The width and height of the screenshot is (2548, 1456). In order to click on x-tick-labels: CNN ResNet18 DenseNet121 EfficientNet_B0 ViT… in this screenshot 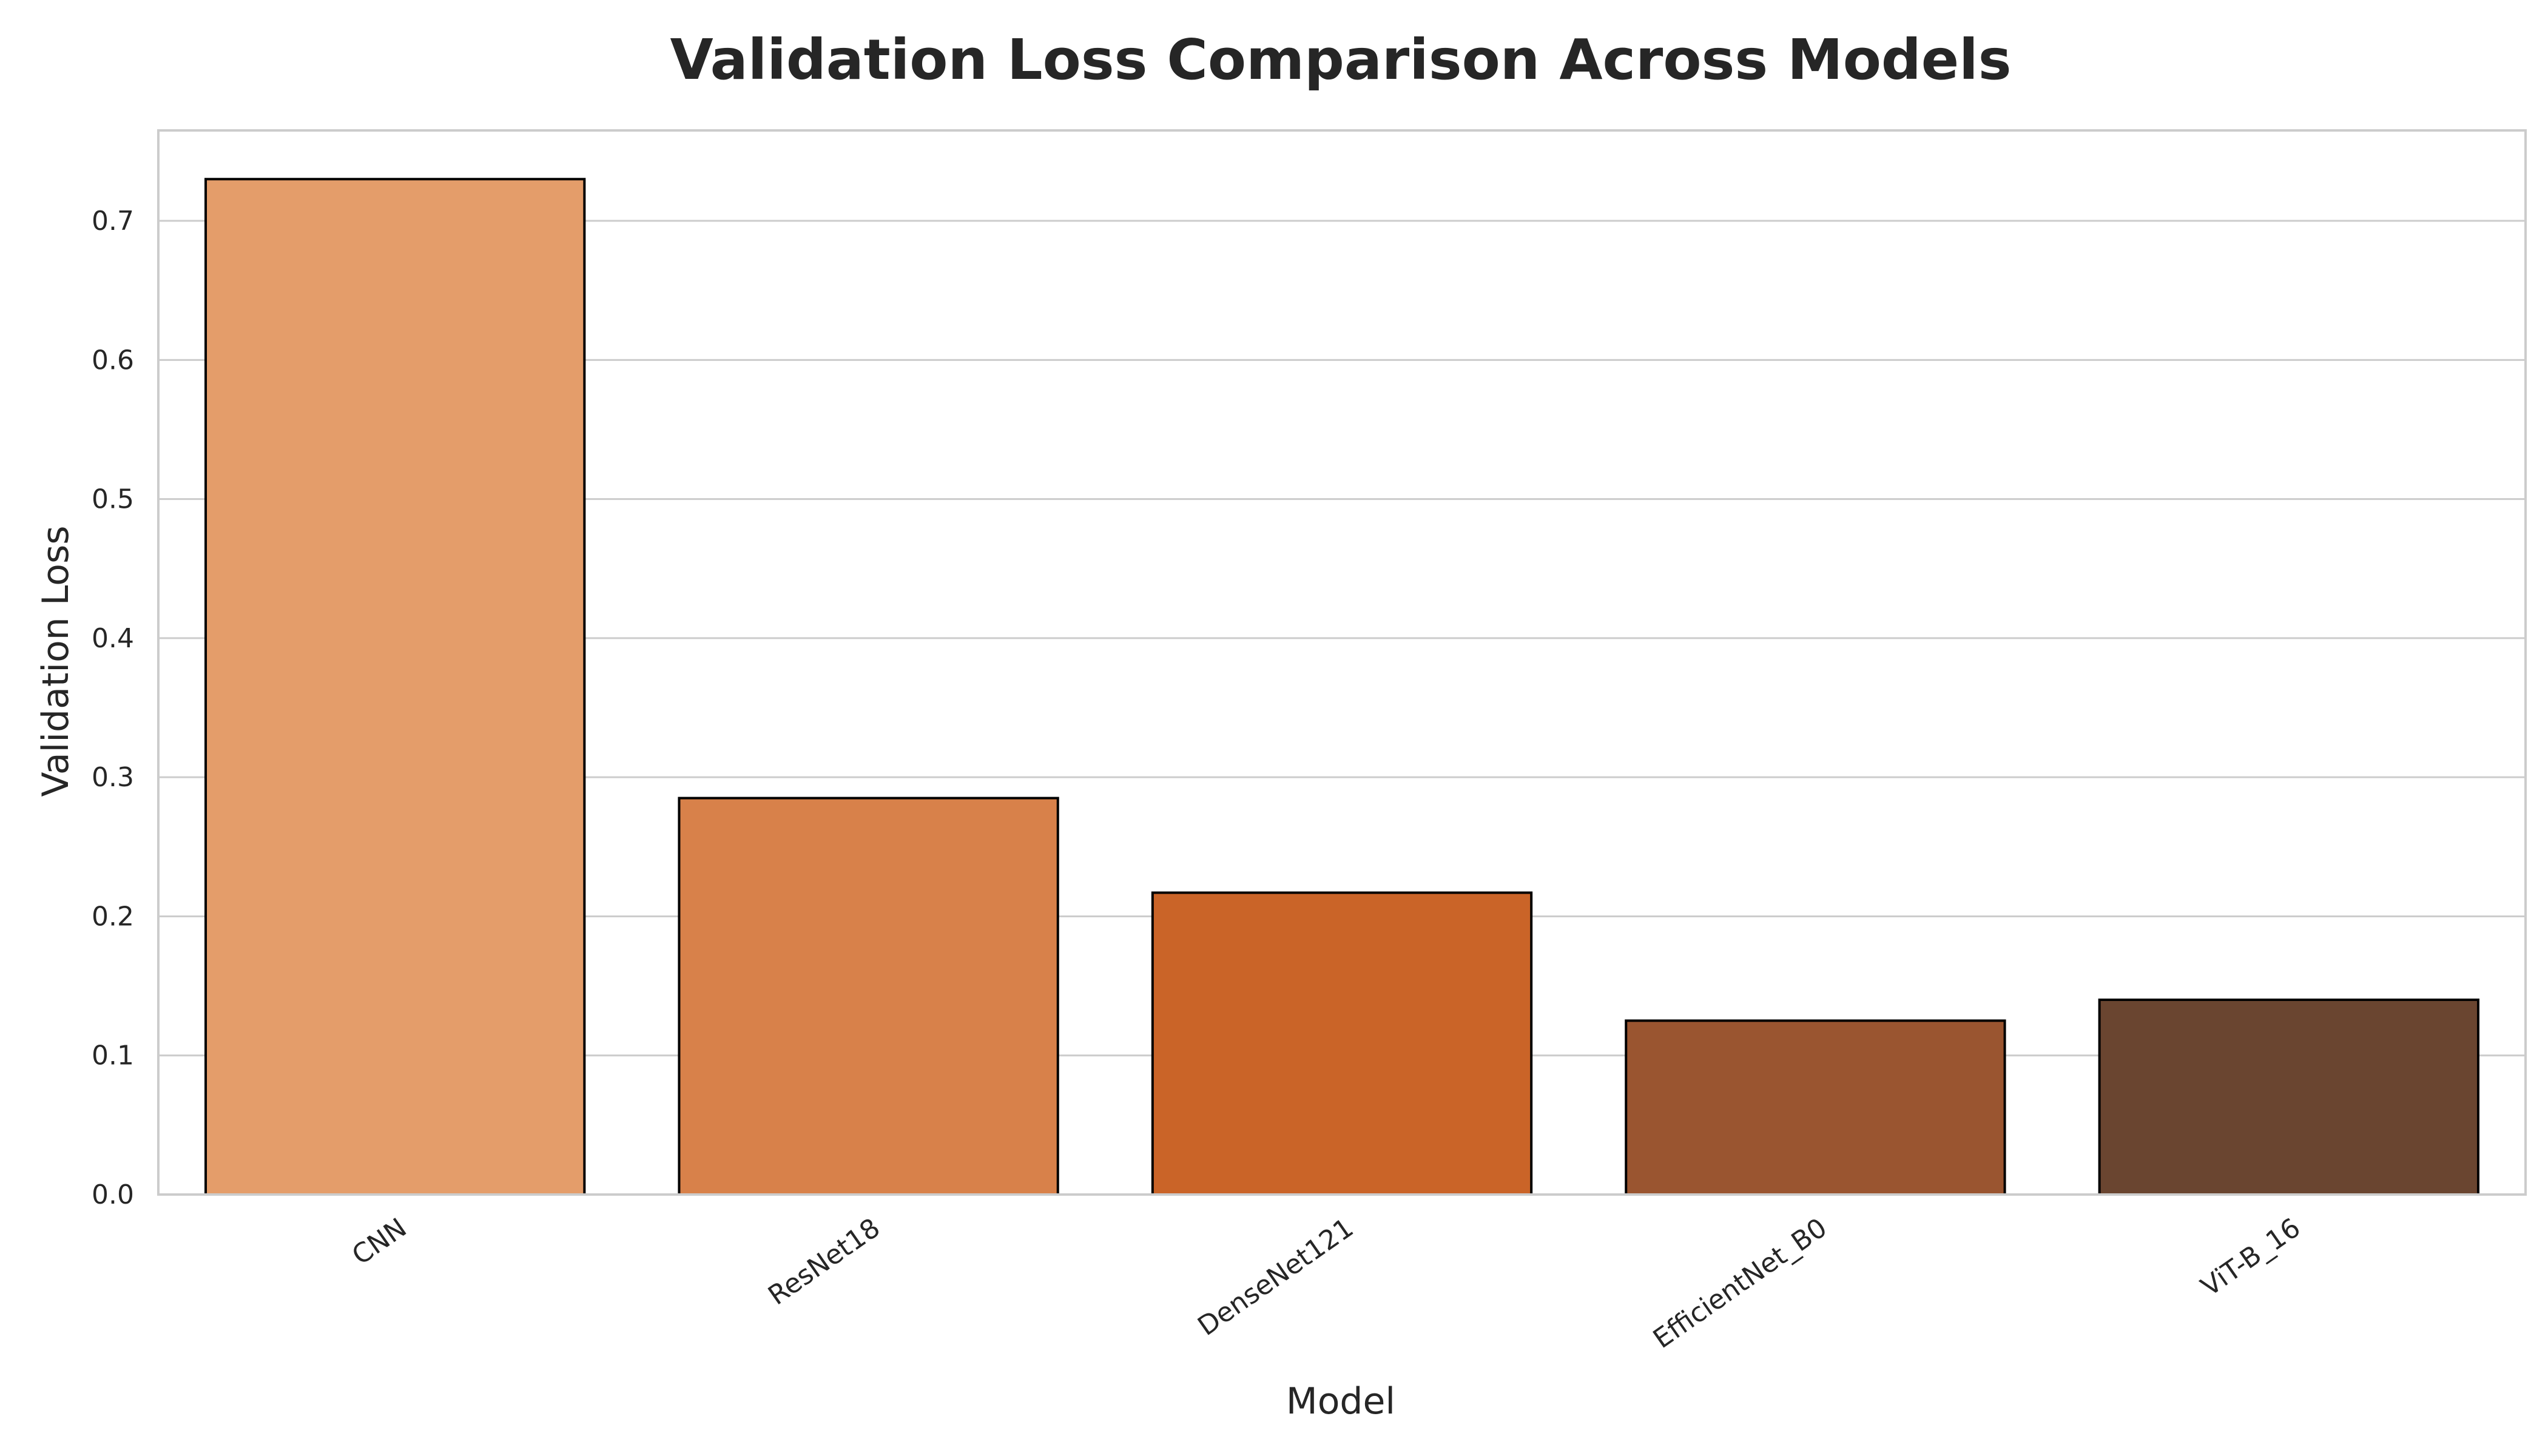, I will do `click(1326, 1283)`.